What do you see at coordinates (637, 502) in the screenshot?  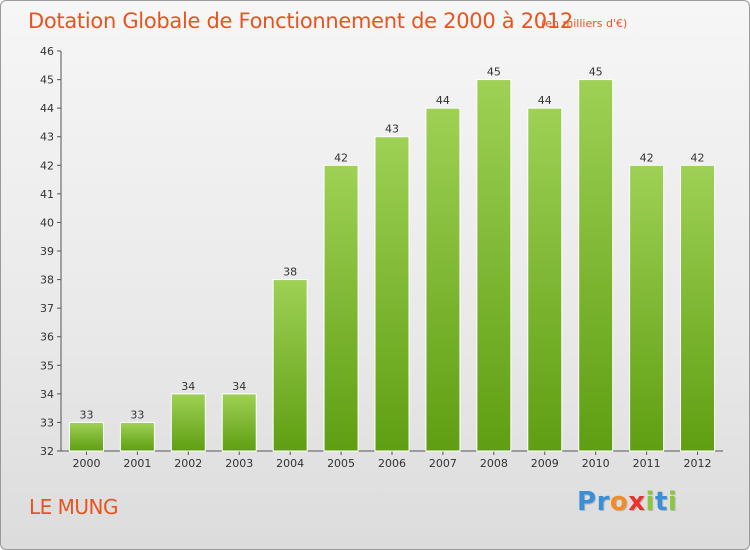 I see `logo-letter: x` at bounding box center [637, 502].